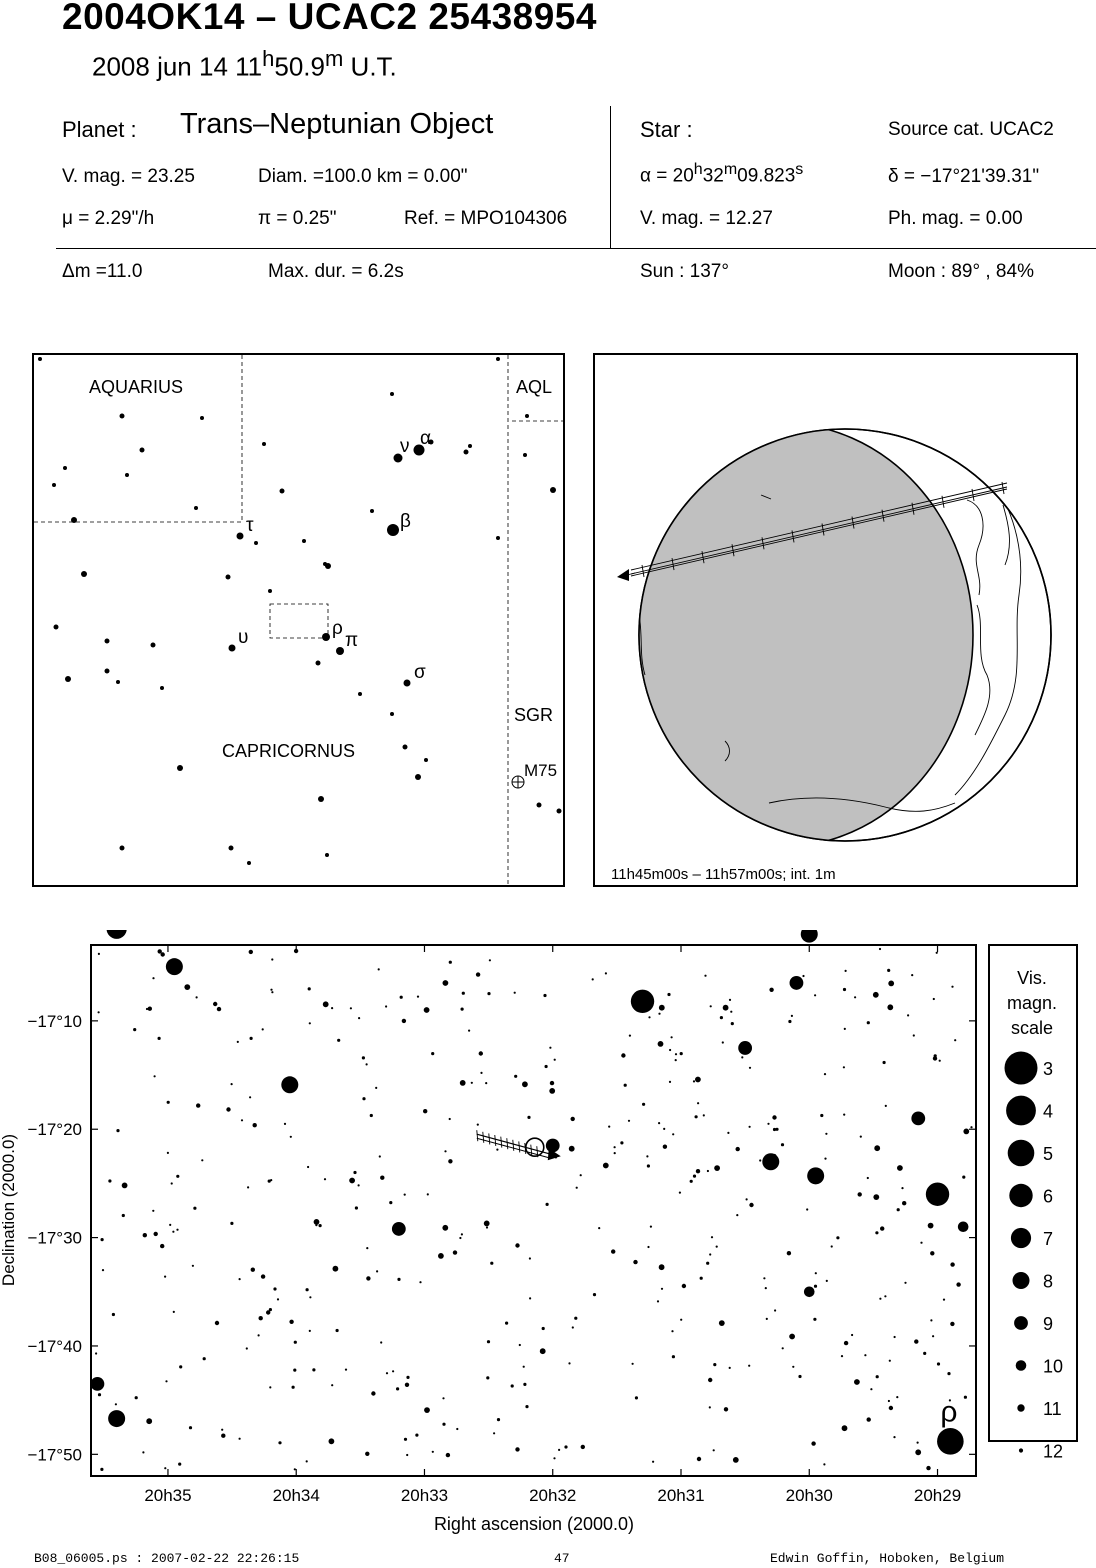 The height and width of the screenshot is (1568, 1096). What do you see at coordinates (9, 1210) in the screenshot?
I see `y-axis-label: Declination (2000.0)` at bounding box center [9, 1210].